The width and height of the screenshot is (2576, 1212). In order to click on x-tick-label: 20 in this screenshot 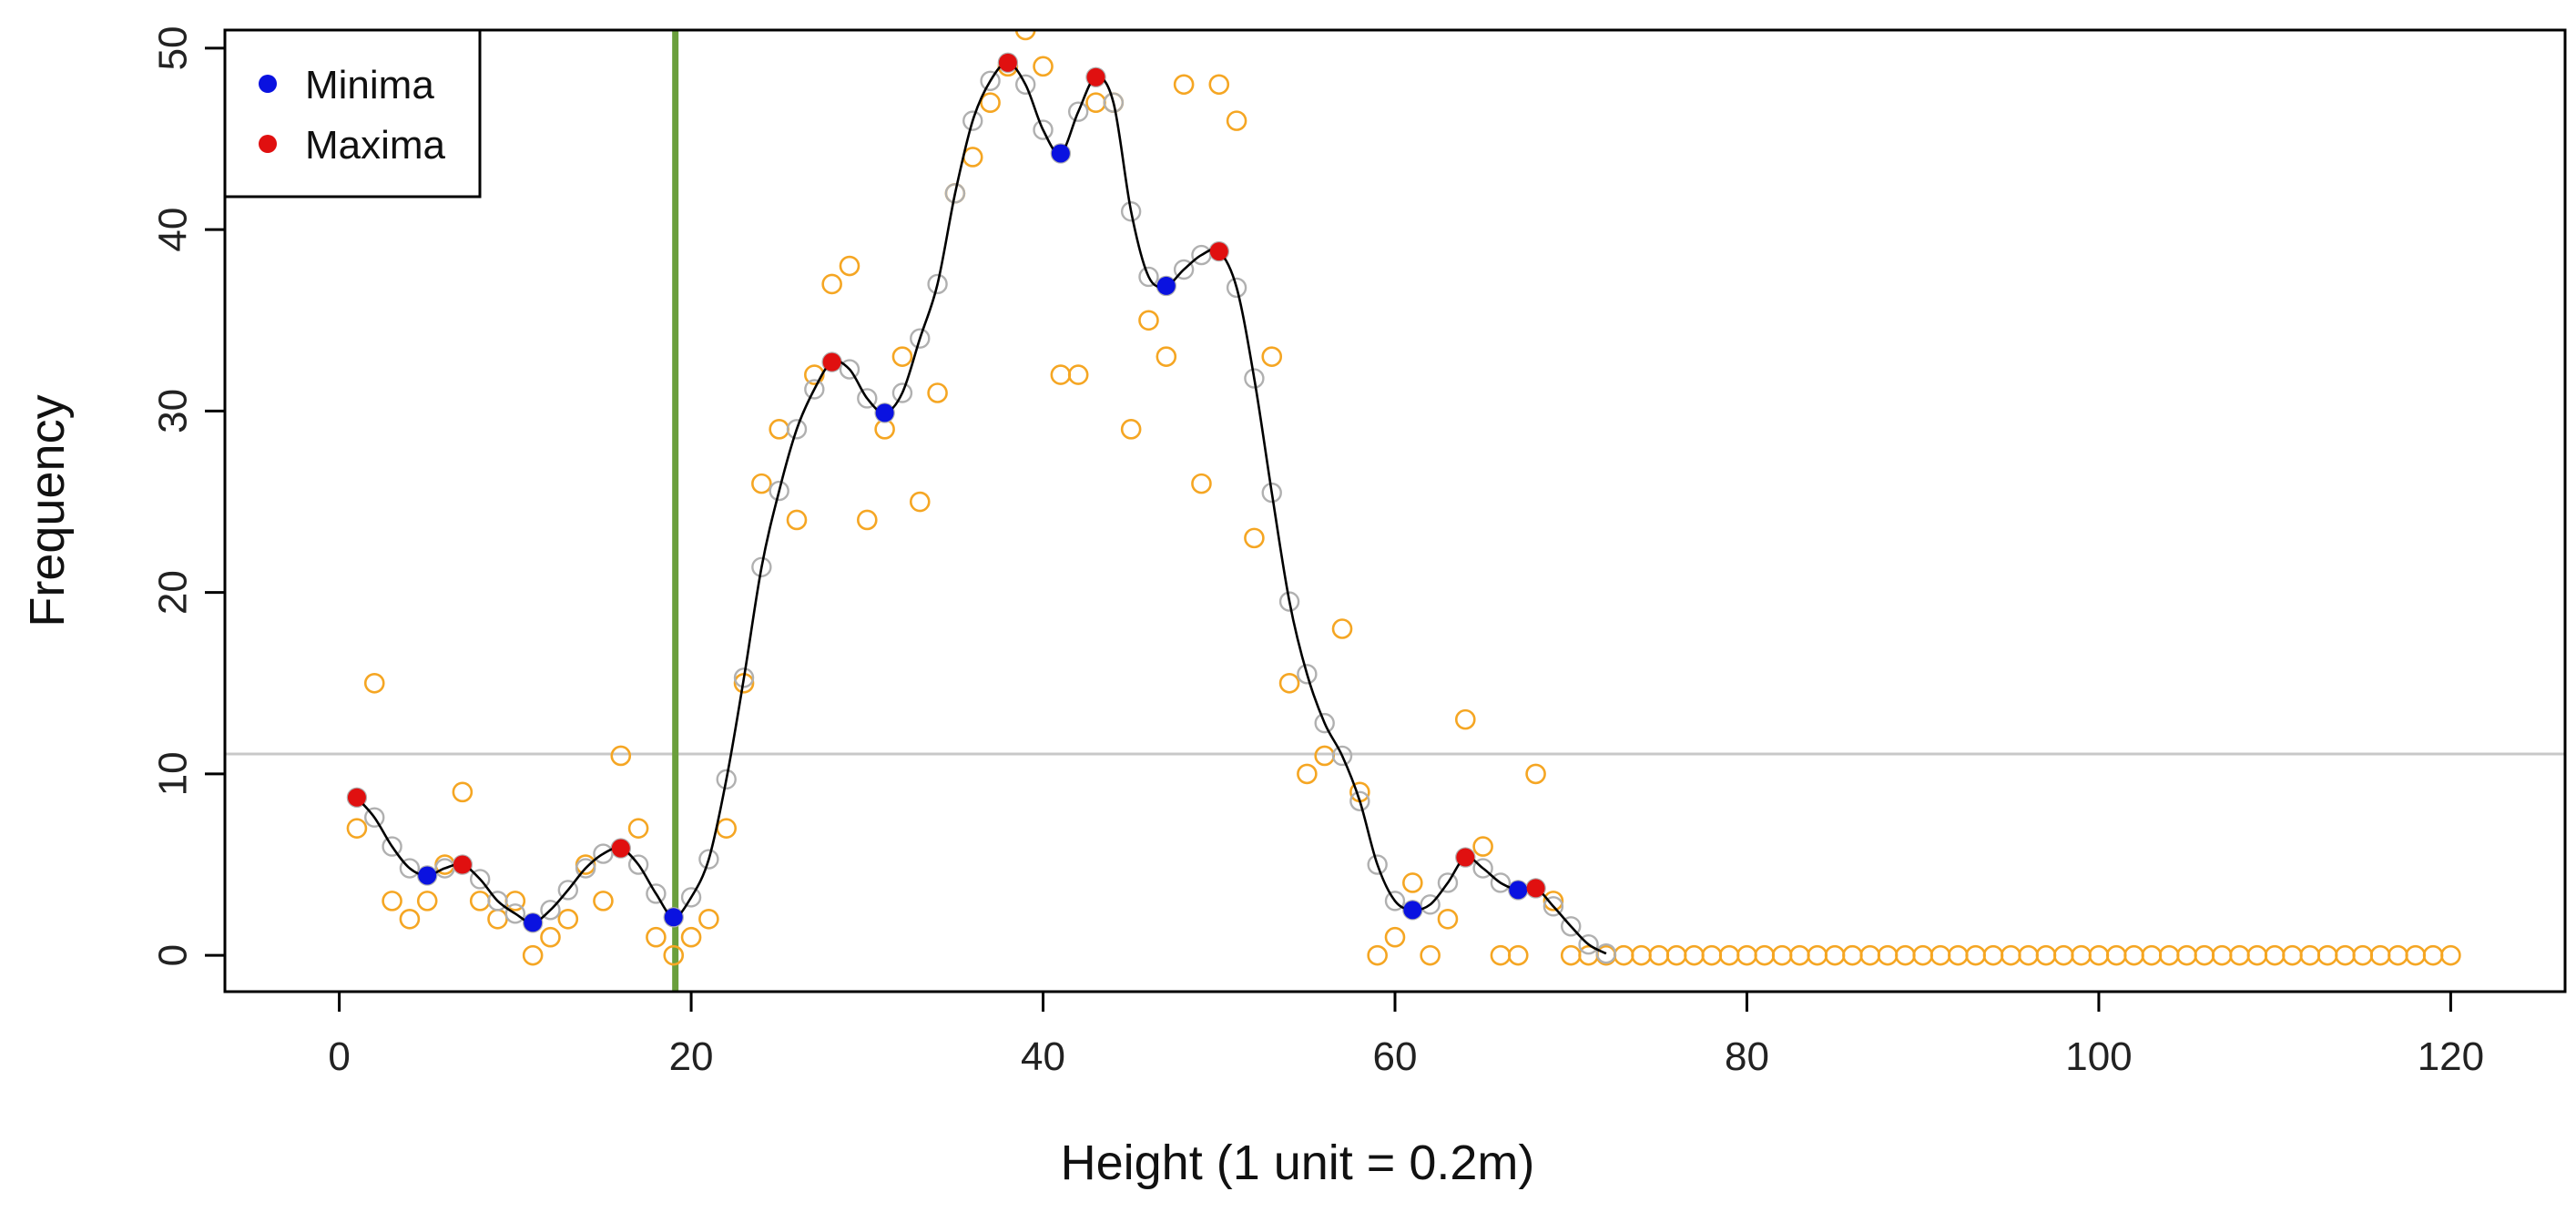, I will do `click(691, 1056)`.